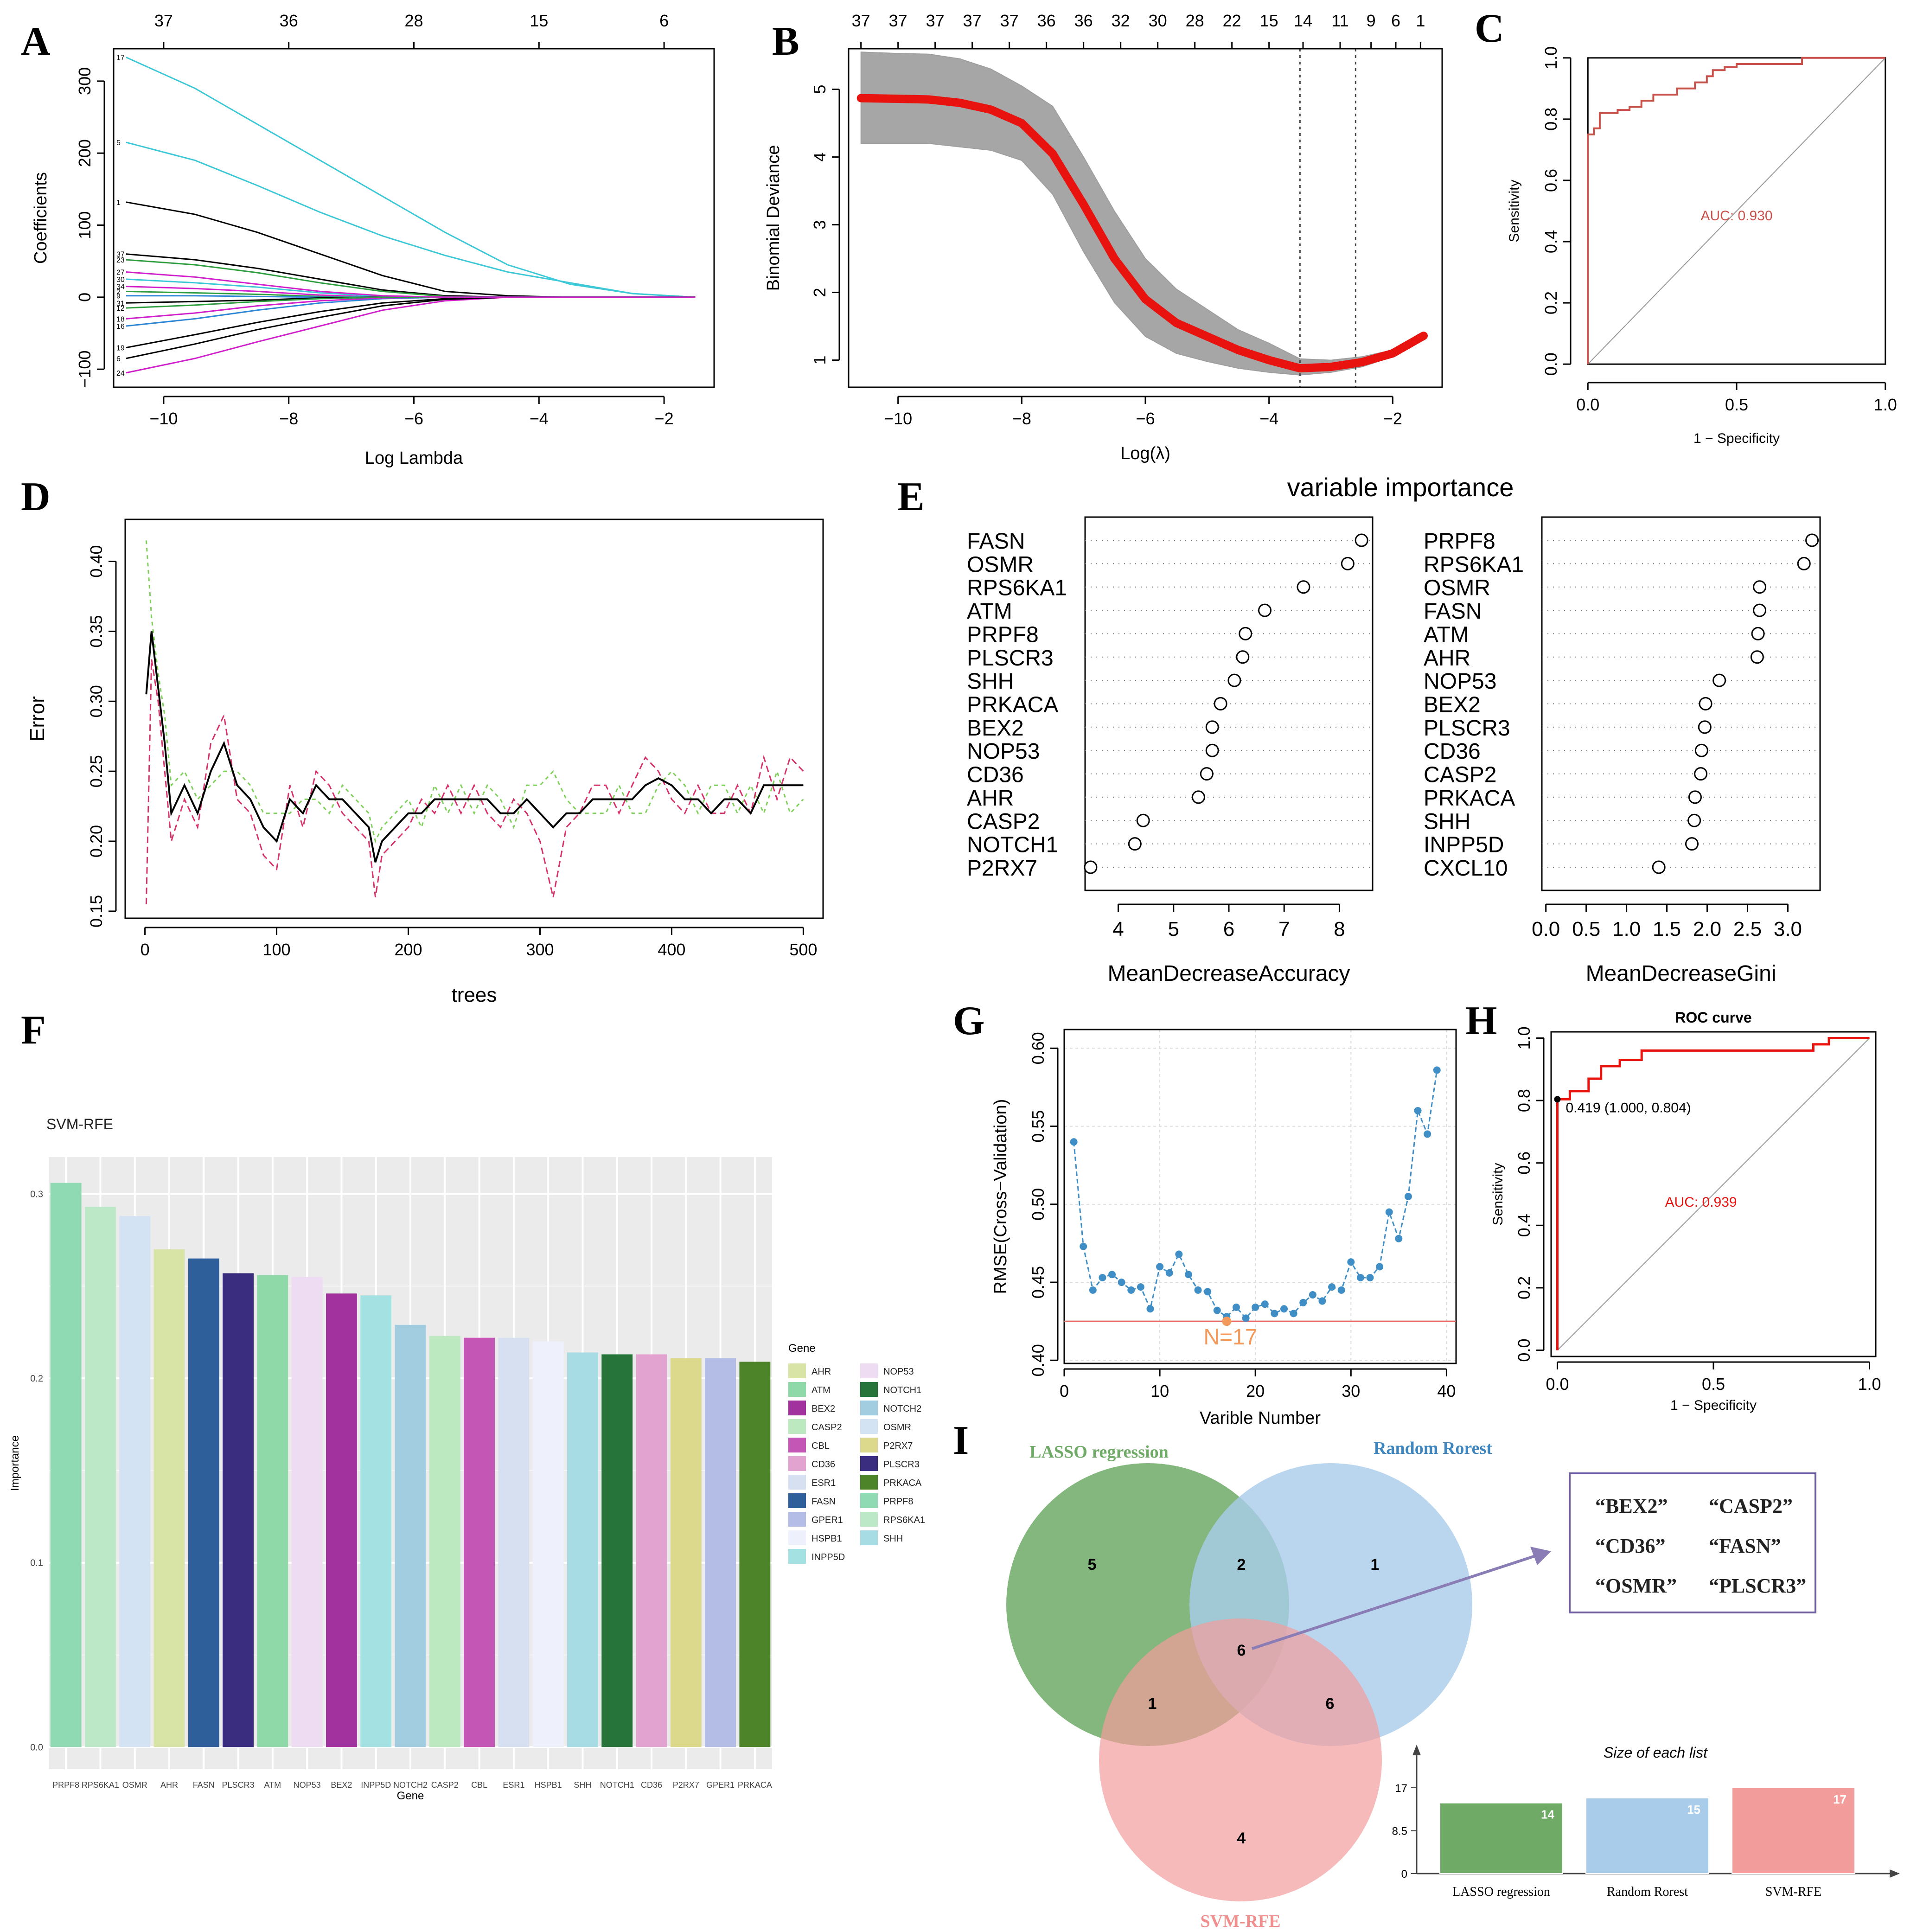  I want to click on svm-x-tick-label: P2RX7, so click(686, 1785).